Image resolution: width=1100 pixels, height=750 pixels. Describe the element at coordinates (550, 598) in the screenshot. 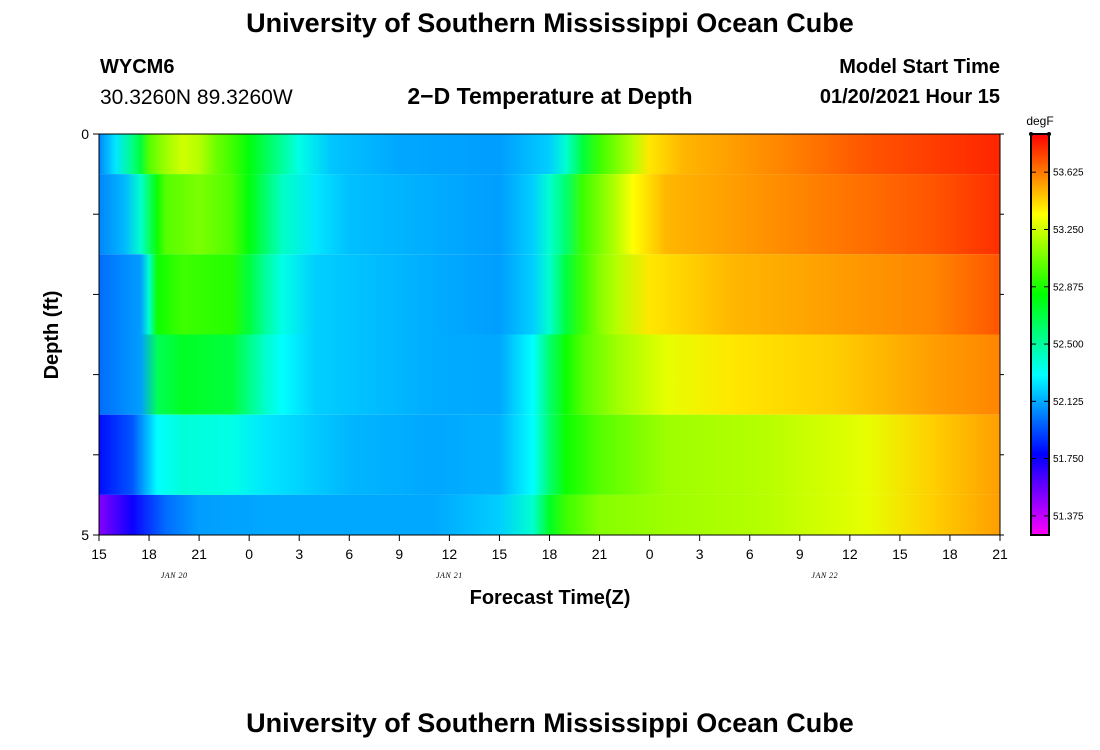

I see `x-axis-label: Forecast Time(Z)` at that location.